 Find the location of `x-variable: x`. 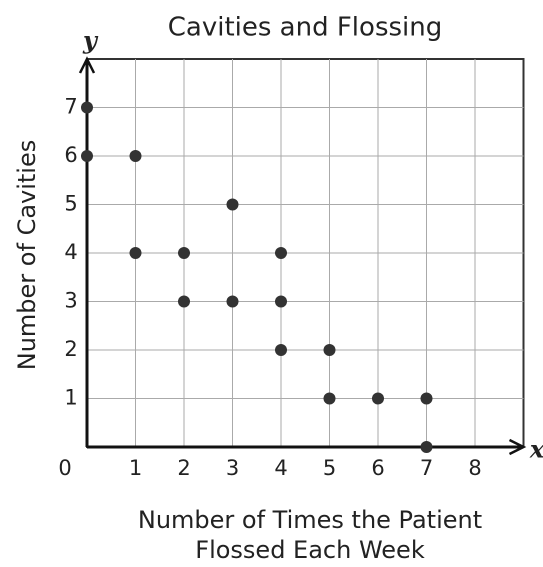

x-variable: x is located at coordinates (536, 449).